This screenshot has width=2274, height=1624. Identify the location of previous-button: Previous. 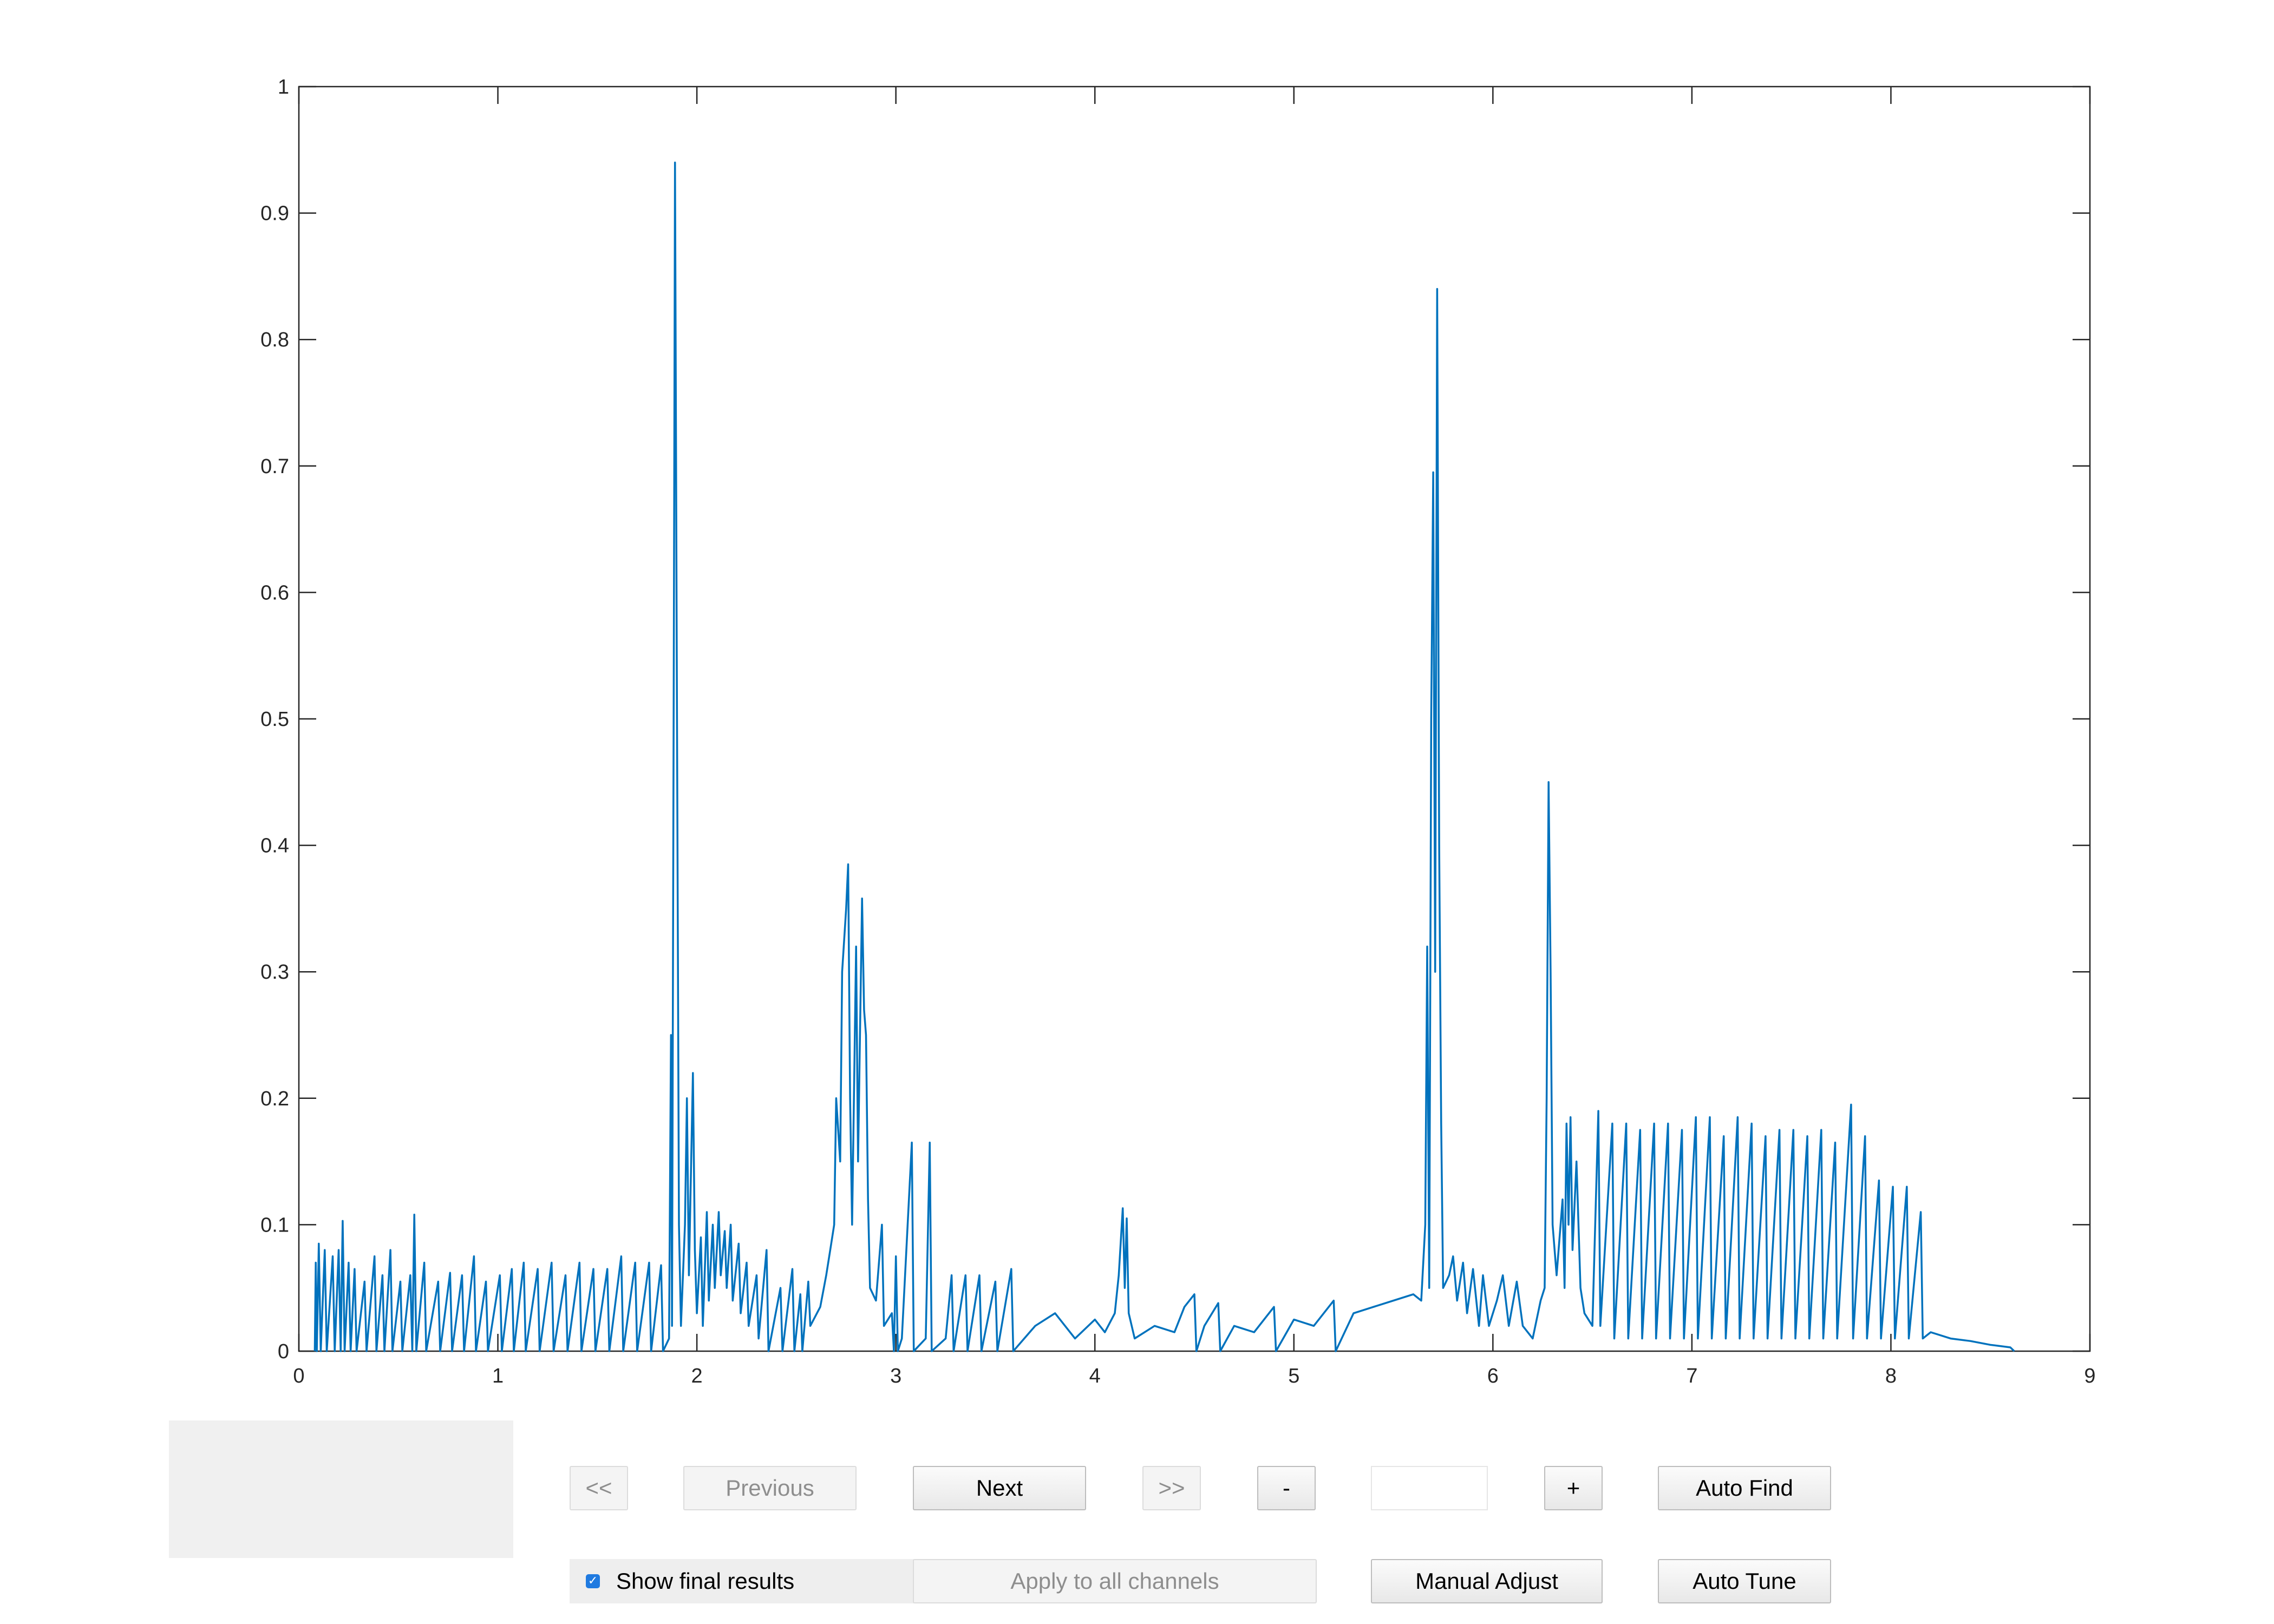
(770, 1488).